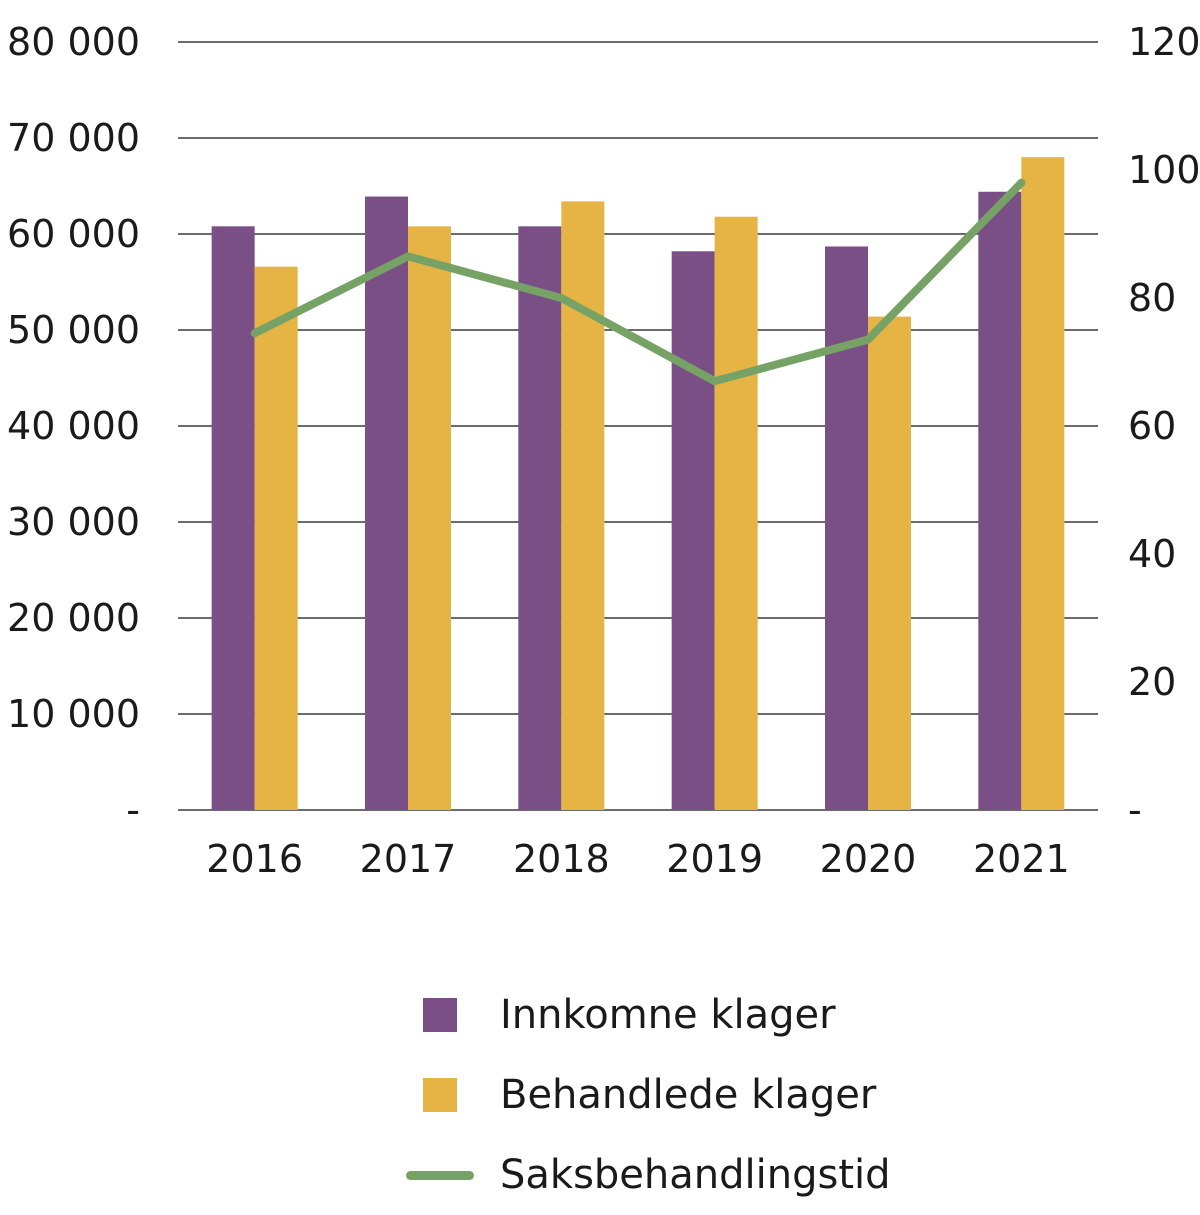  I want to click on x-tick-label: 2020, so click(868, 859).